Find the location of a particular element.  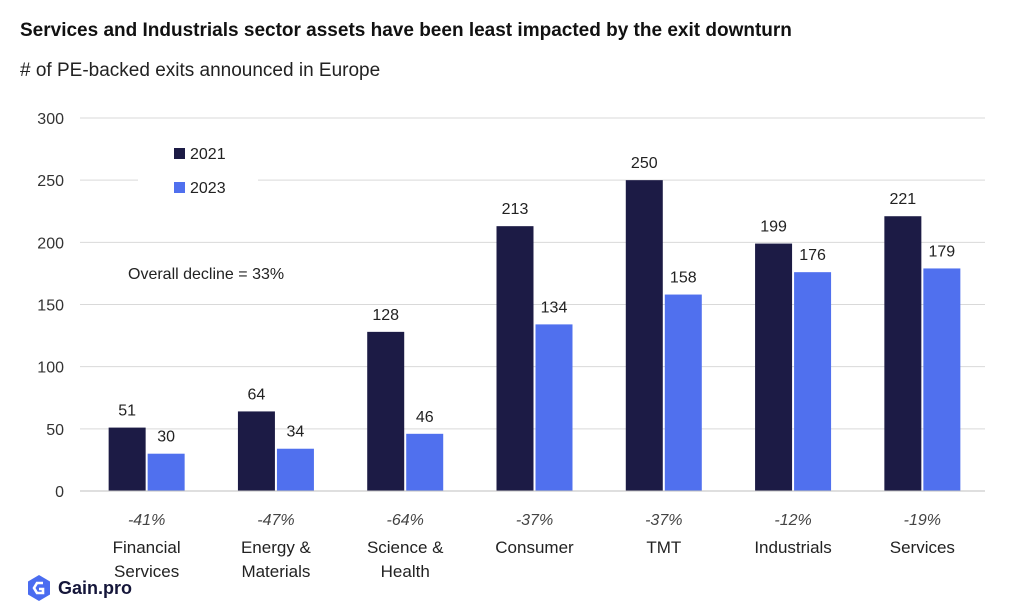

change-label: -64% is located at coordinates (405, 520).